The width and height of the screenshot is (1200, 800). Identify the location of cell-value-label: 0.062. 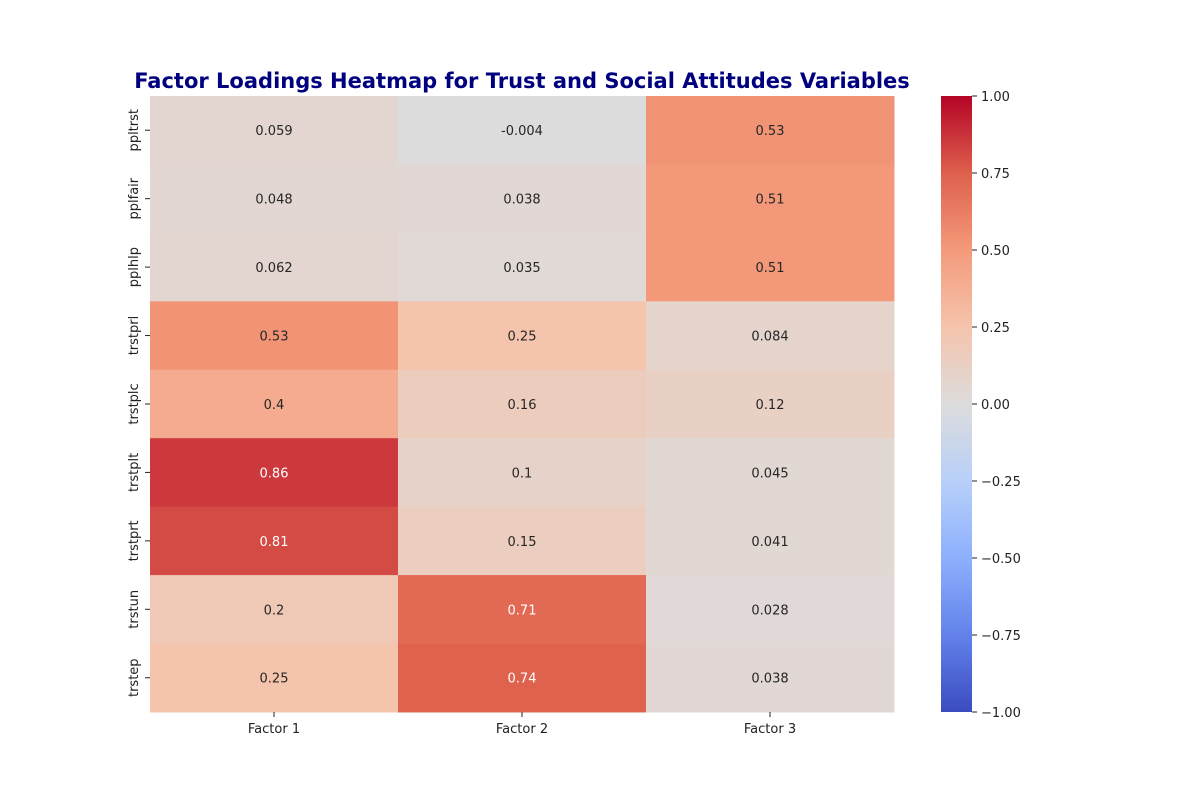
(273, 268).